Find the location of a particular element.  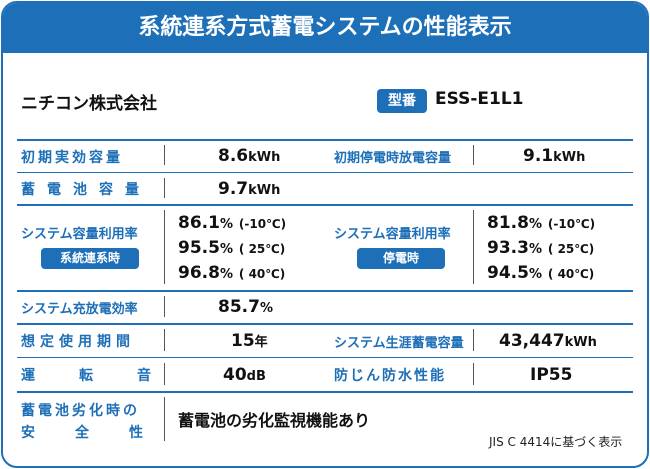

util-outage-row-1: 81.8% (-10℃) is located at coordinates (541, 223).